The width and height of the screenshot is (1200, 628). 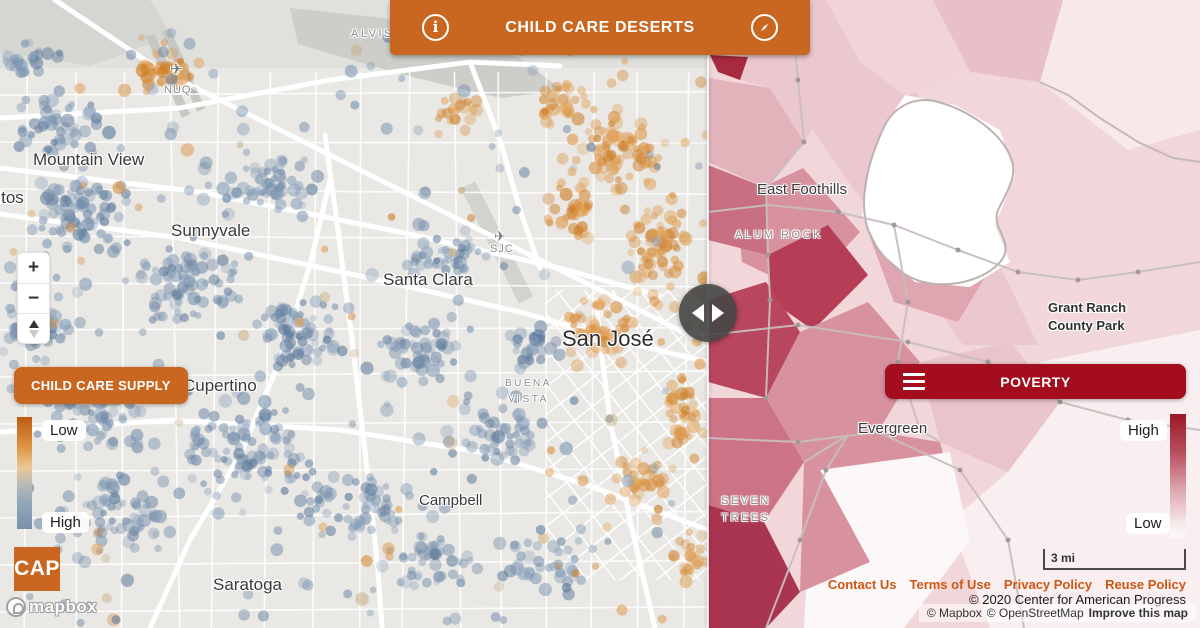 I want to click on mapbox-logo: mapbox, so click(x=51, y=607).